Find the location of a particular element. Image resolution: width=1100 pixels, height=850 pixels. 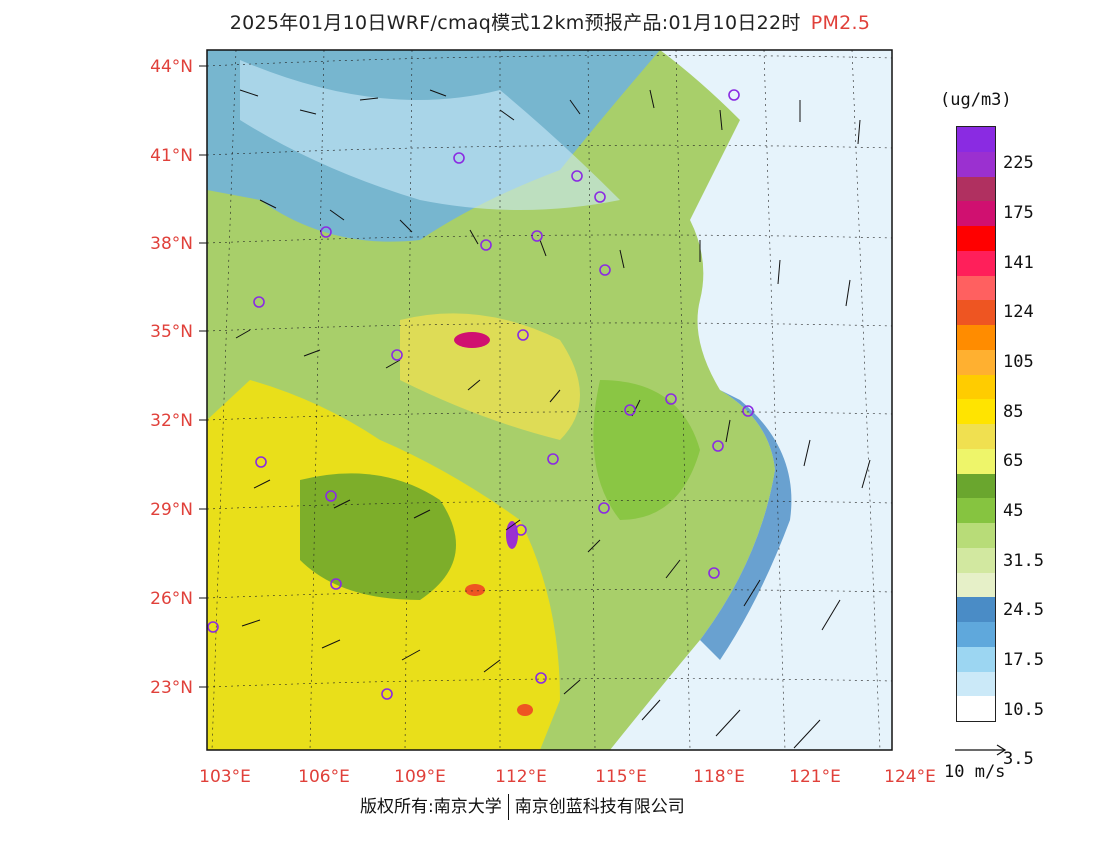

colorbar-label: 31.5 is located at coordinates (1023, 560).